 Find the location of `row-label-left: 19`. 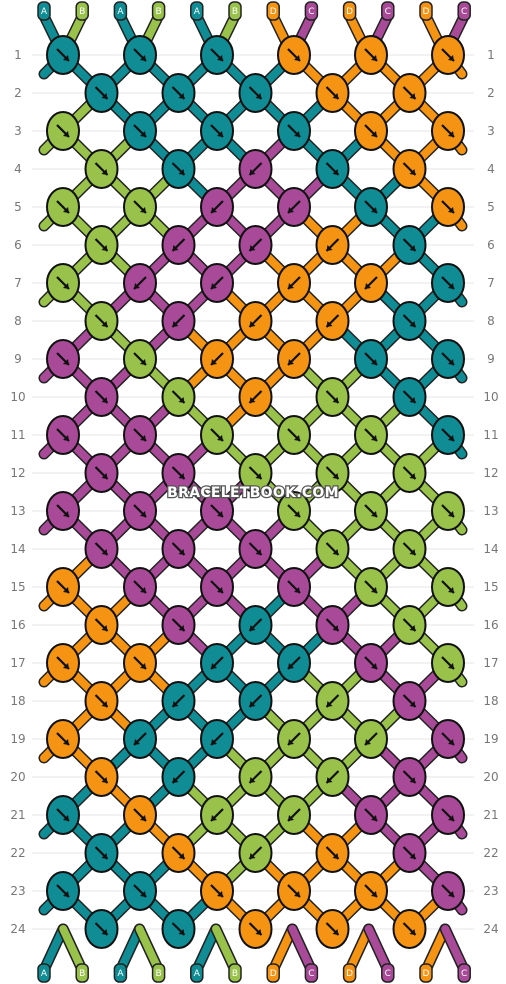

row-label-left: 19 is located at coordinates (17, 739).